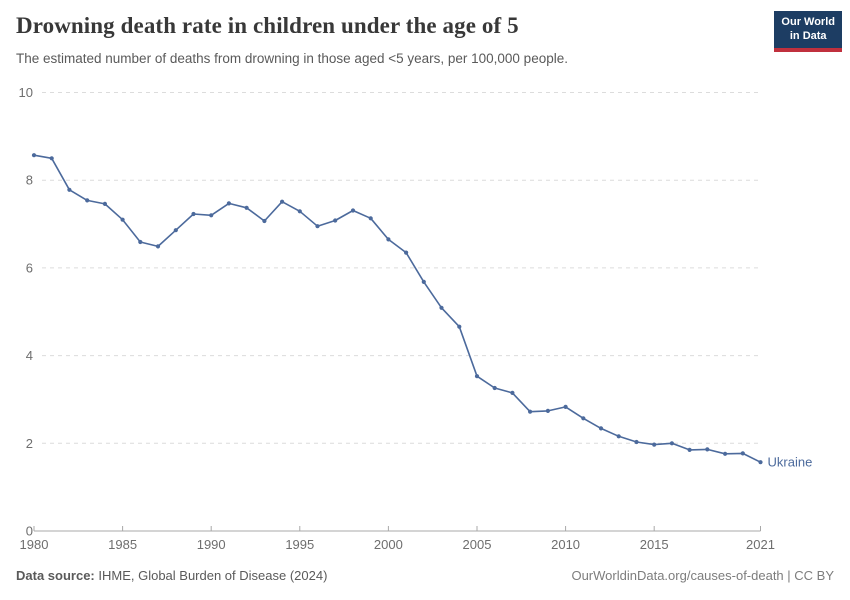  Describe the element at coordinates (808, 22) in the screenshot. I see `owid-logo-line1: Our World` at that location.